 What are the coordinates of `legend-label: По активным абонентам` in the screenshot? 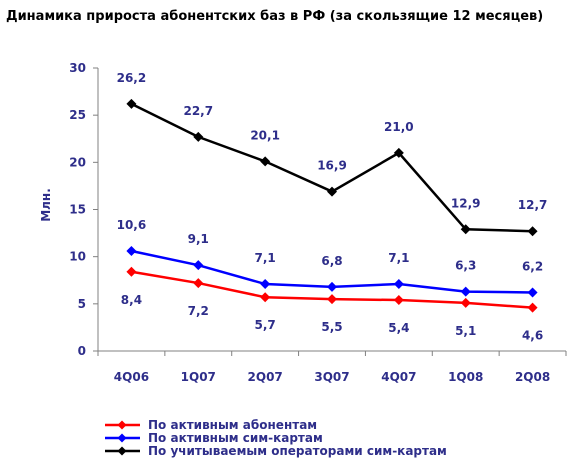 It's located at (232, 425).